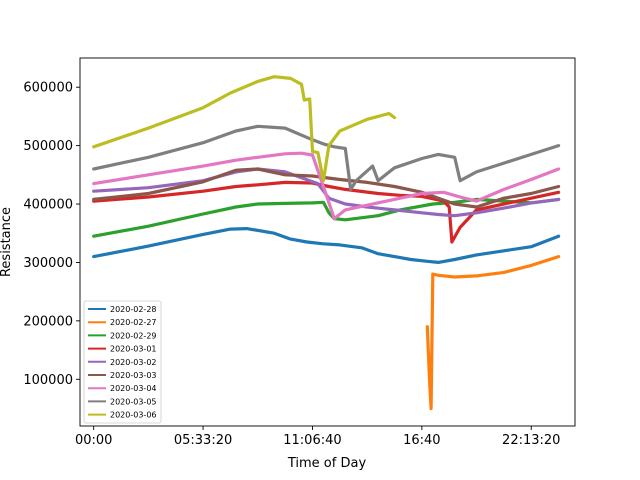 This screenshot has width=640, height=480. Describe the element at coordinates (133, 362) in the screenshot. I see `legend-label: 2020-03-02` at that location.